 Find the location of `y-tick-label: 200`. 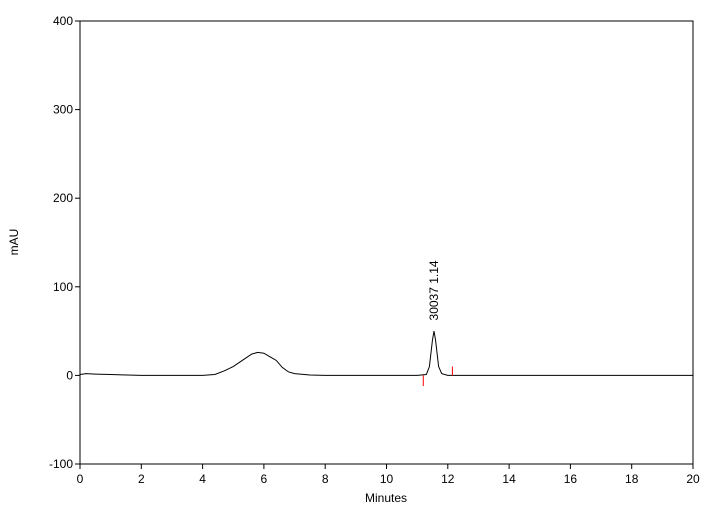

y-tick-label: 200 is located at coordinates (63, 198).